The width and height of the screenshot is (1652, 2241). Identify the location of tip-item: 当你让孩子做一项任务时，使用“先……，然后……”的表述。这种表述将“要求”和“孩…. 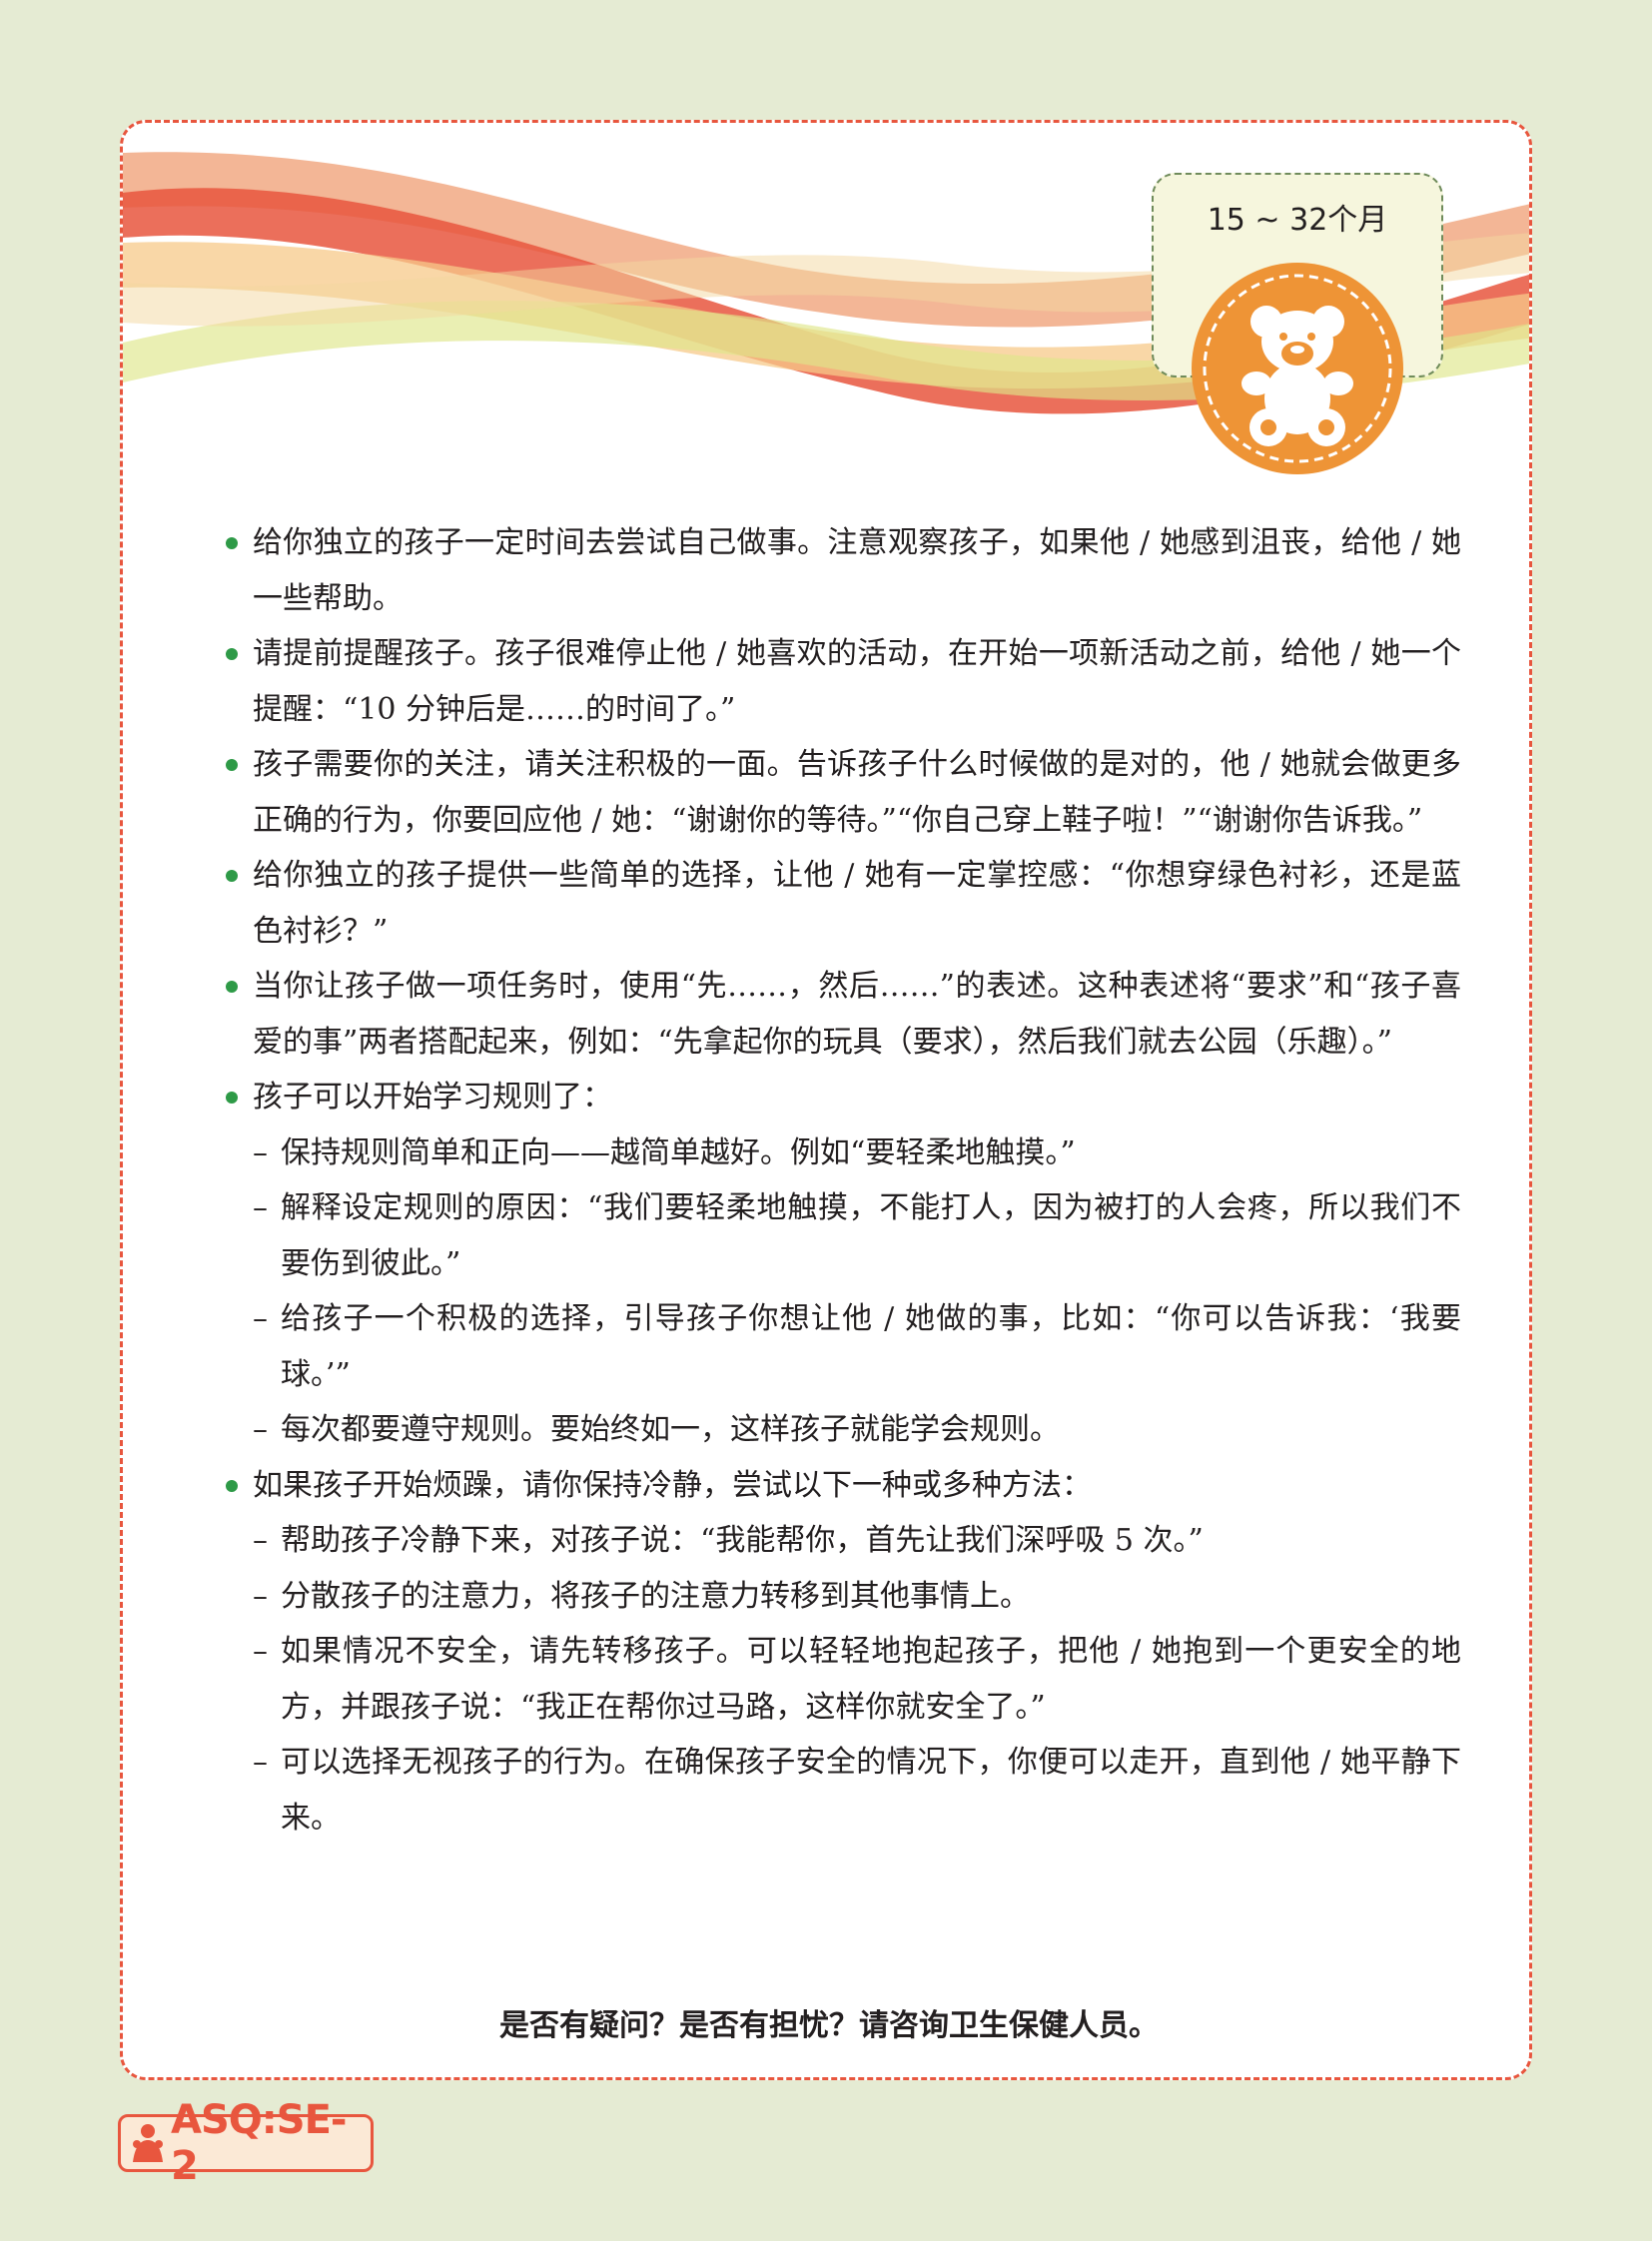
(842, 1014).